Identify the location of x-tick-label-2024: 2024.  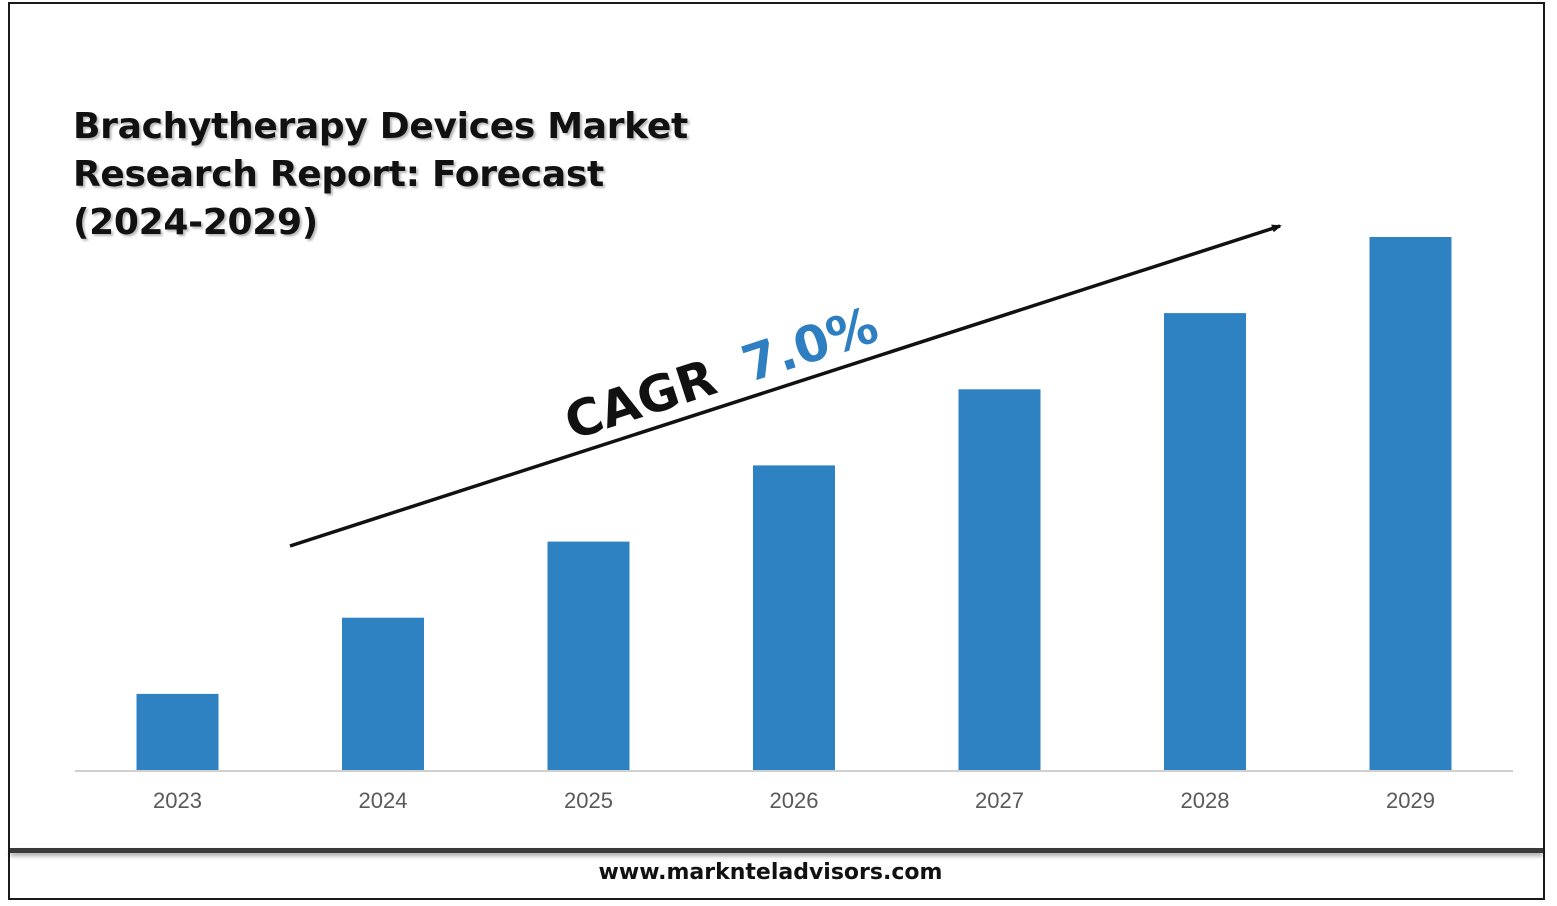
(383, 800).